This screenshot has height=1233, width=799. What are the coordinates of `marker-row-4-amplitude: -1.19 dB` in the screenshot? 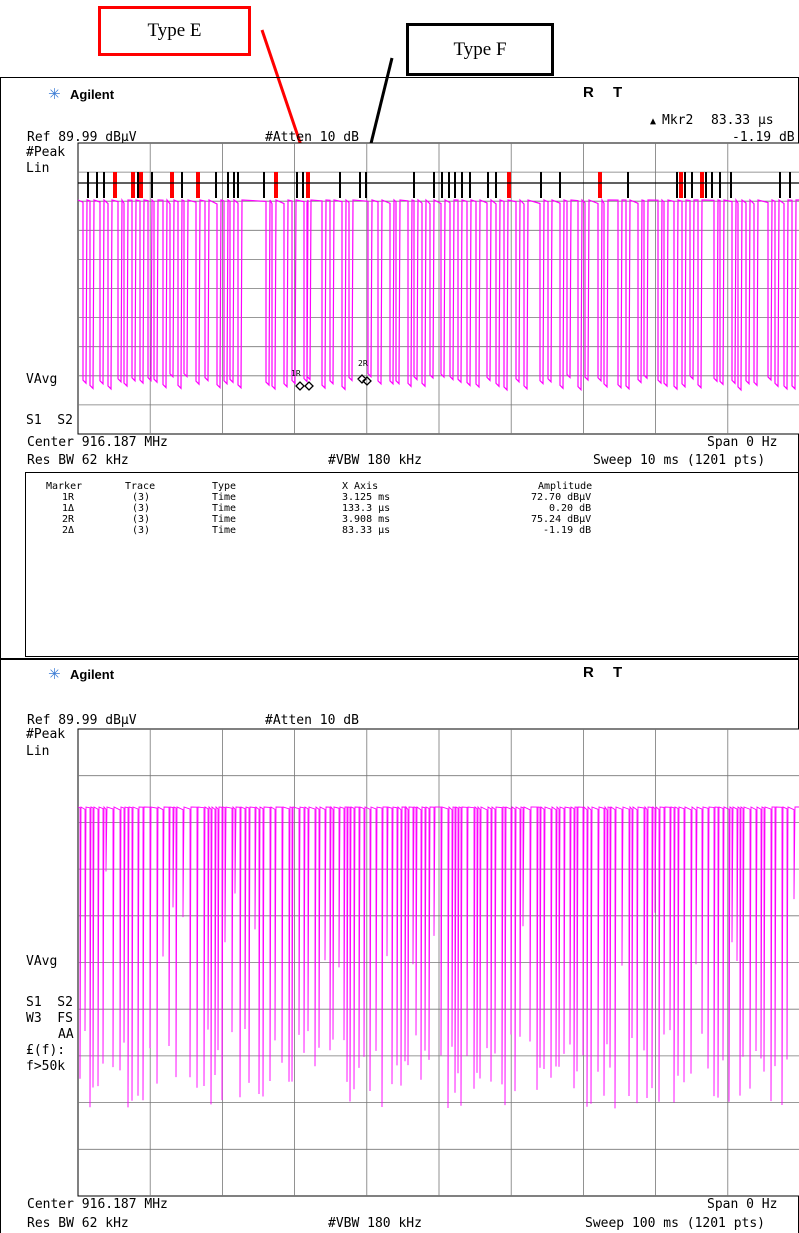 It's located at (567, 530).